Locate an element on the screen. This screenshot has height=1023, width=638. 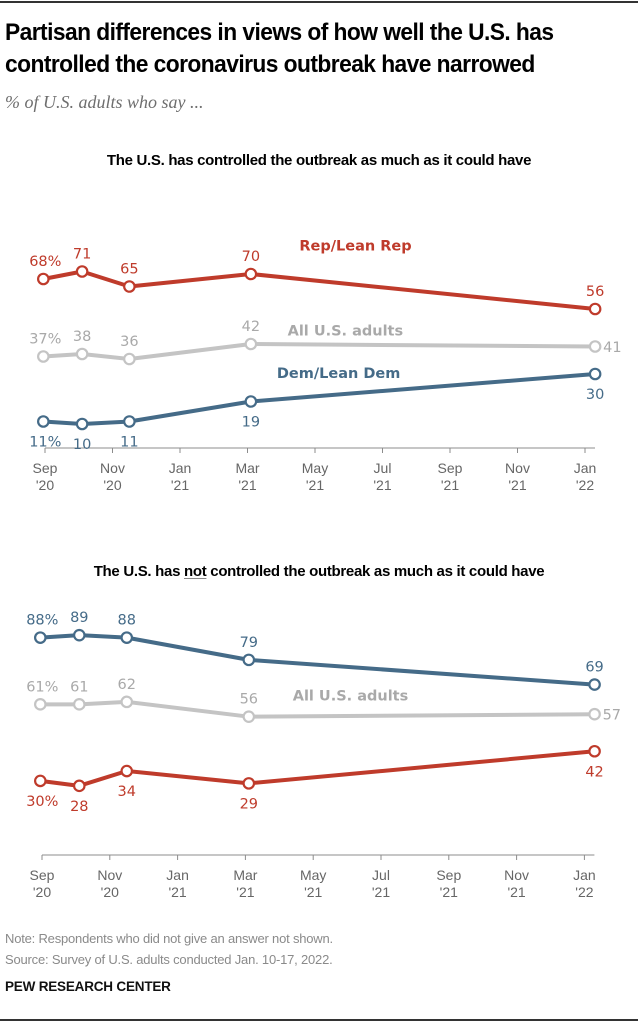
data-label-all: 36 is located at coordinates (129, 342).